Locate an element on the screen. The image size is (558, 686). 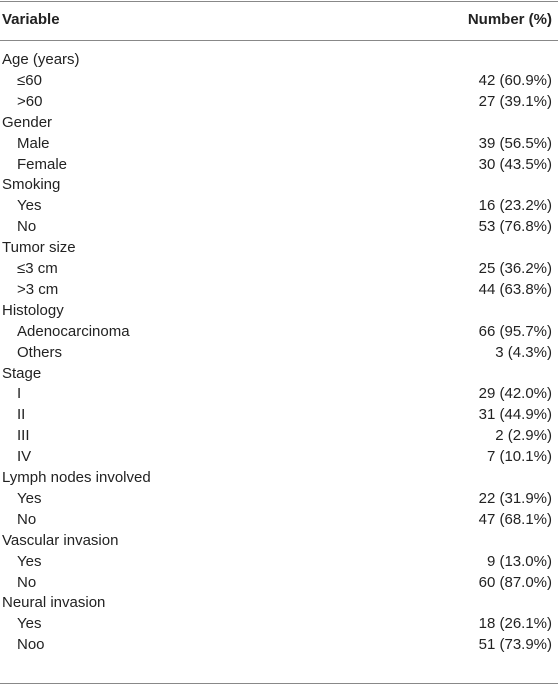
group-label: Smoking is located at coordinates (31, 185).